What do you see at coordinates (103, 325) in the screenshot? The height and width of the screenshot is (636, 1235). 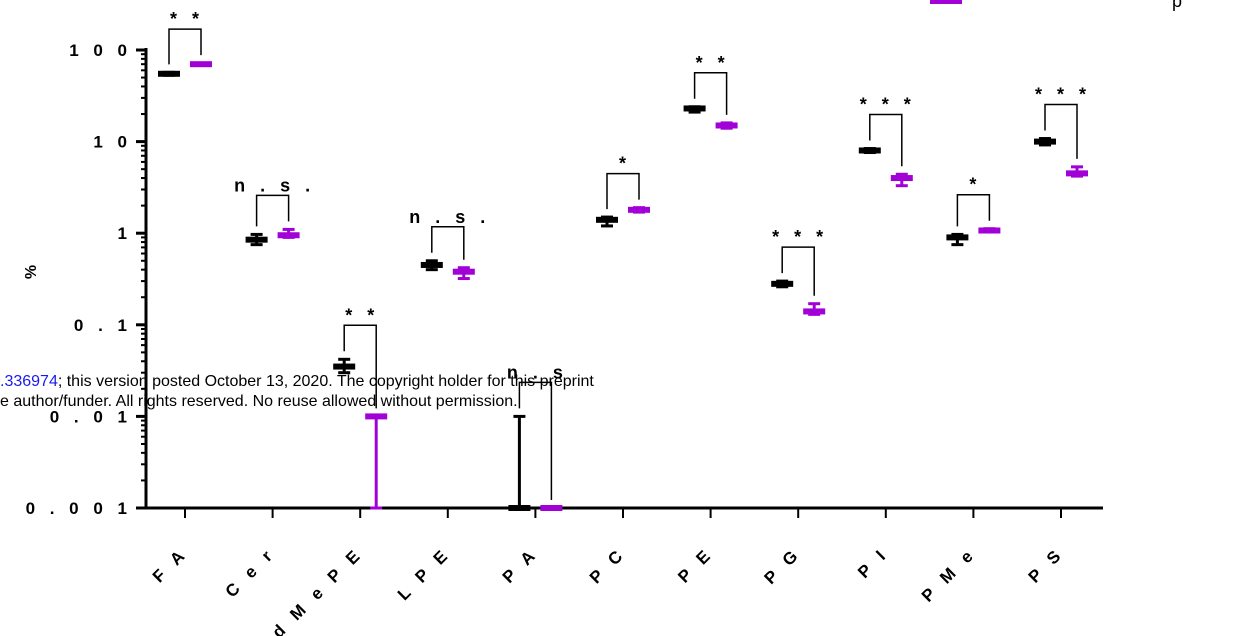 I see `y-tick-label: 0 . 1` at bounding box center [103, 325].